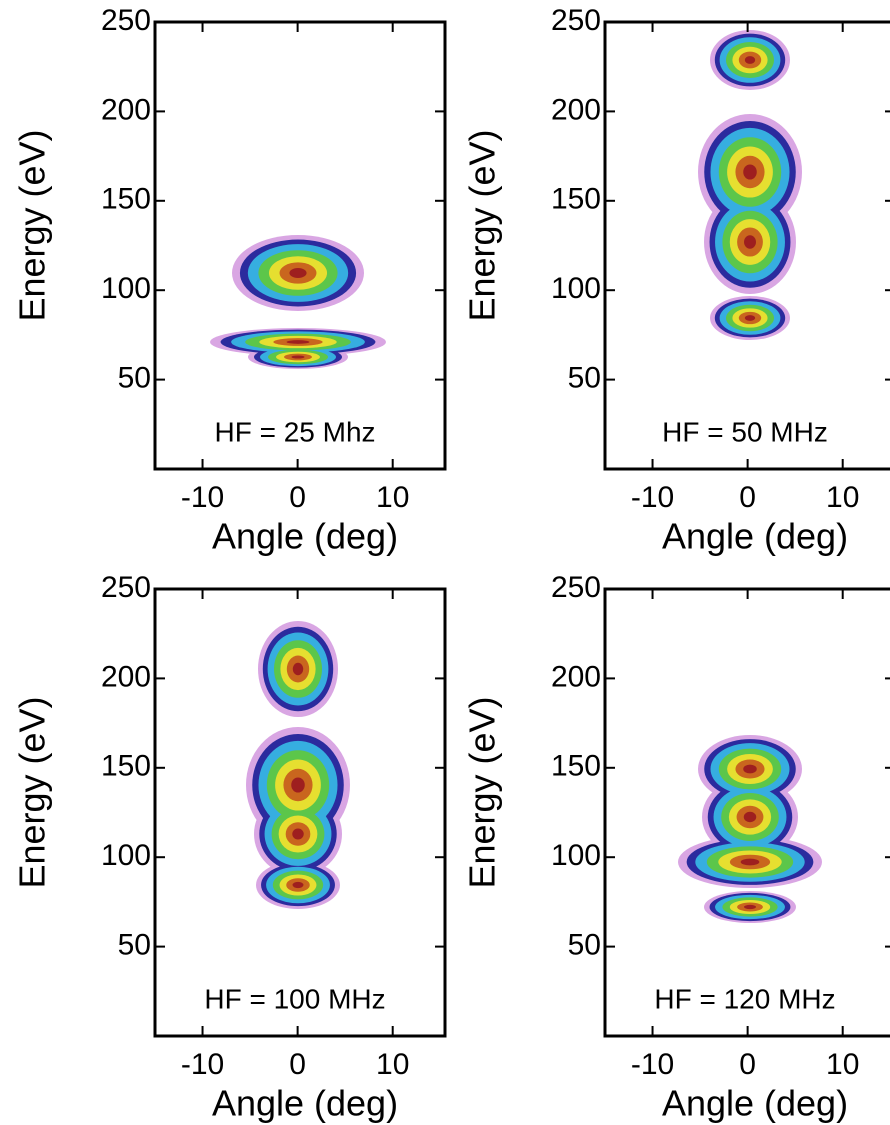  Describe the element at coordinates (745, 431) in the screenshot. I see `annotation: HF = 50 MHz` at that location.